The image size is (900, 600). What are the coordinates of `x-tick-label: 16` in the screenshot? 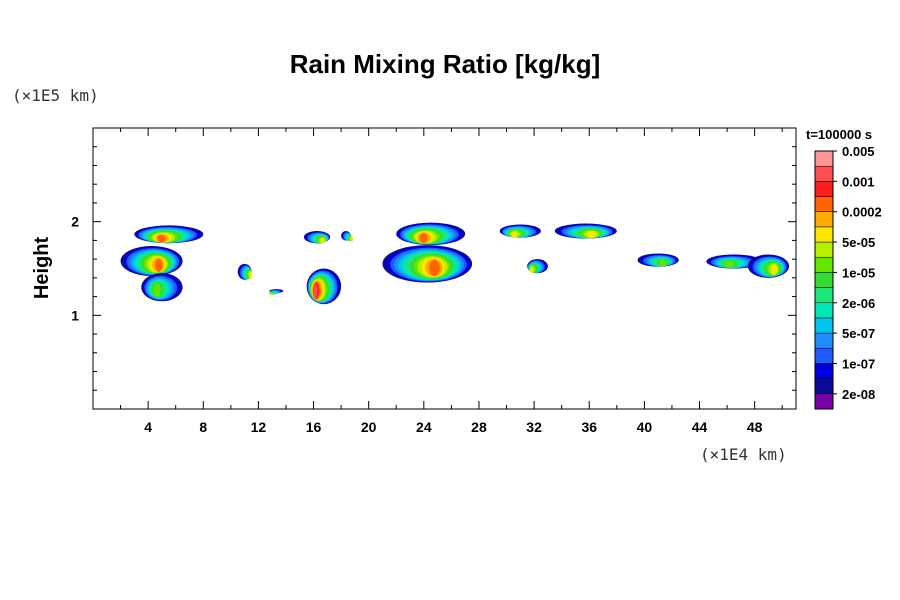 It's located at (314, 427).